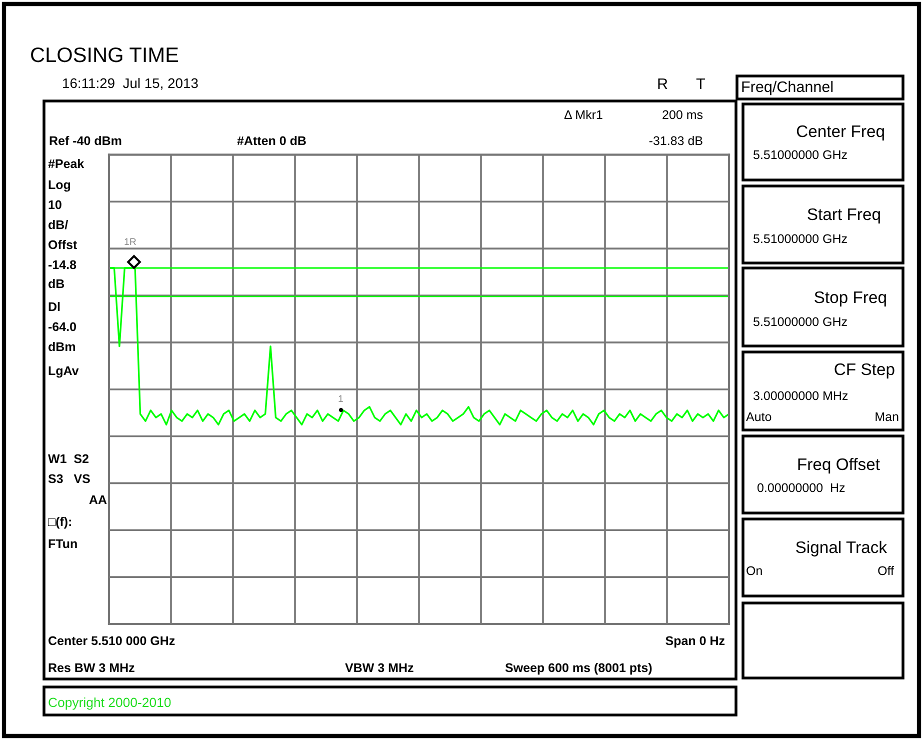  What do you see at coordinates (68, 459) in the screenshot?
I see `text: W1 S2` at bounding box center [68, 459].